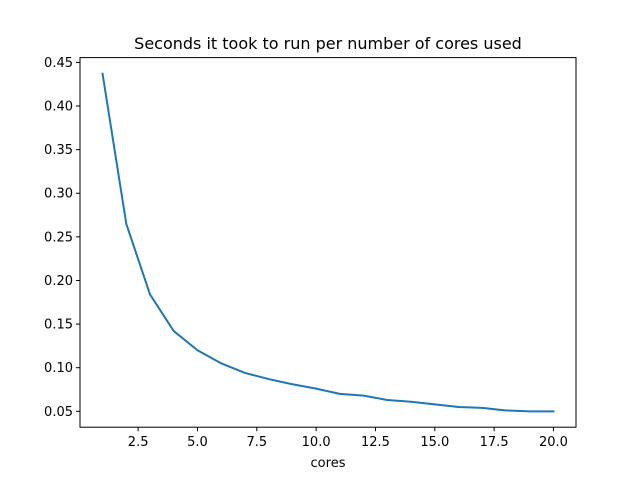 This screenshot has width=640, height=480. Describe the element at coordinates (58, 63) in the screenshot. I see `y-tick-label: 0.45` at that location.